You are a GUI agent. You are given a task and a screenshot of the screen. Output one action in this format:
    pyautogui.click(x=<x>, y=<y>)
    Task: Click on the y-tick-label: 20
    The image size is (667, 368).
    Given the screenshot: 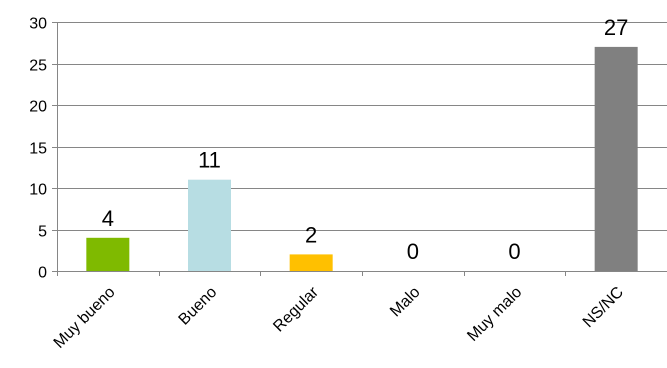 What is the action you would take?
    pyautogui.click(x=38, y=107)
    